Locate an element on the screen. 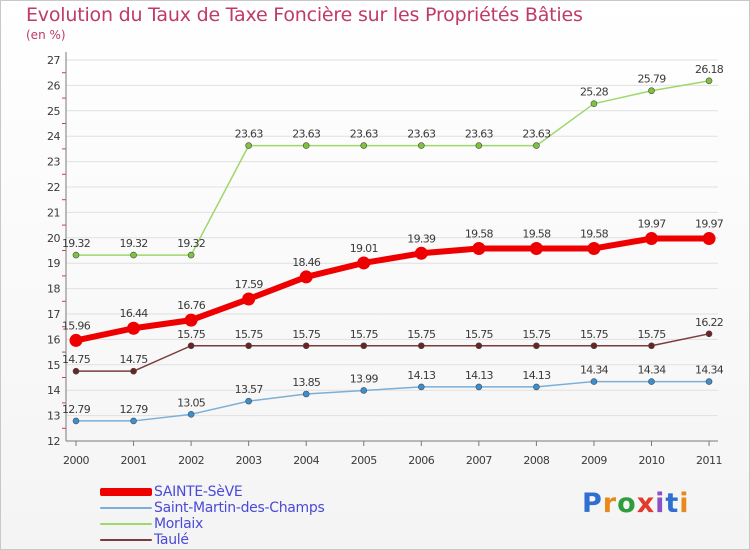 The height and width of the screenshot is (550, 750). legend-item-sainte-seve: SAINTE-SèVE is located at coordinates (250, 492).